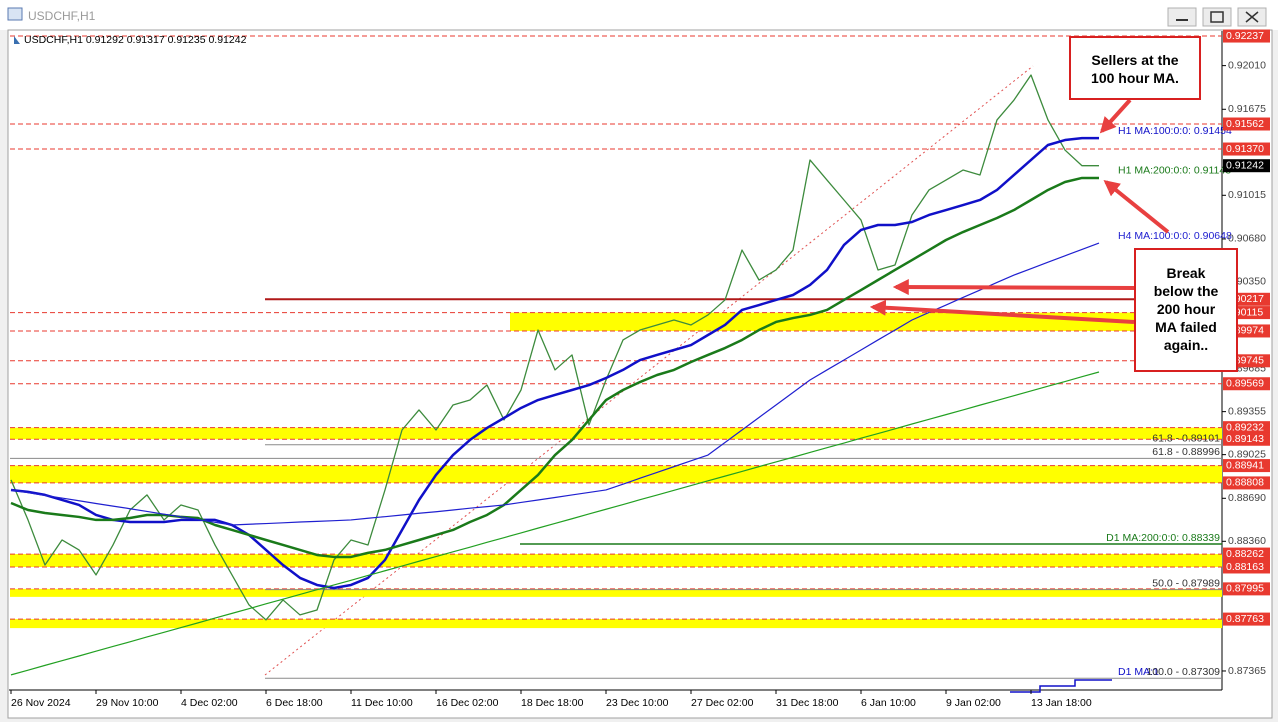 The height and width of the screenshot is (722, 1278). I want to click on symbol-icon, so click(17, 40).